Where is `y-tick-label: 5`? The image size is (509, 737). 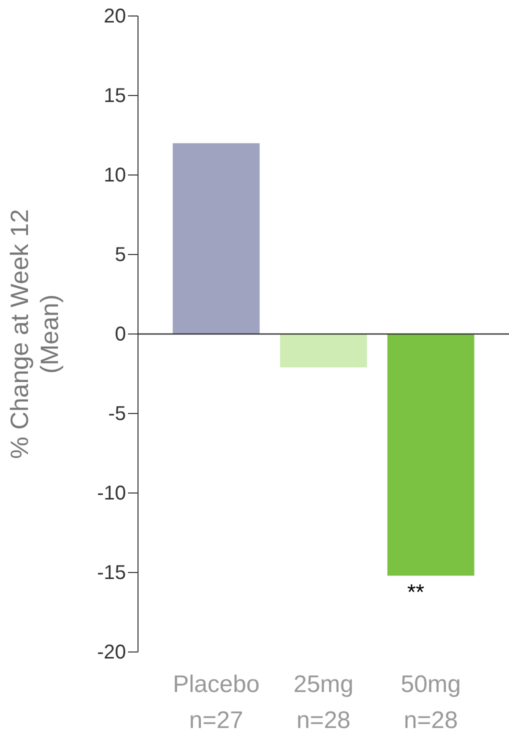 y-tick-label: 5 is located at coordinates (120, 255).